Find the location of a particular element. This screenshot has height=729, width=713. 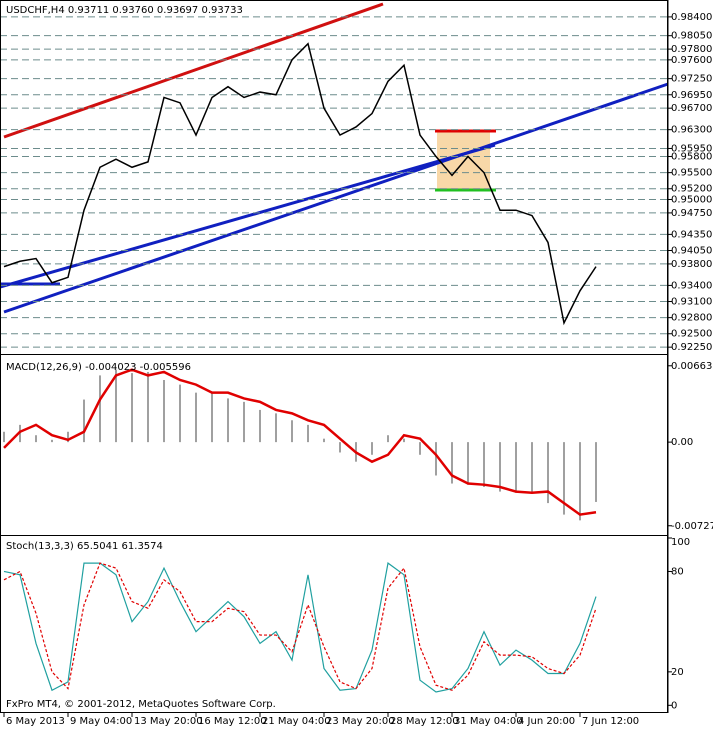

channel-line is located at coordinates (193, 70).